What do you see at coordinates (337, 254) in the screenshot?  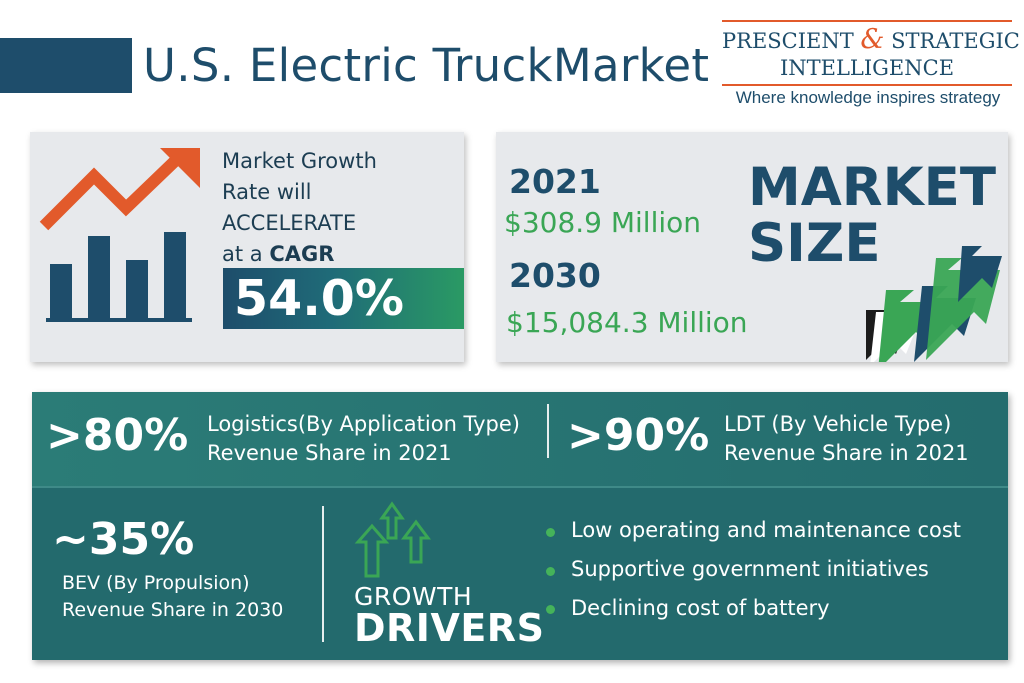 I see `growth-line-4: at a CAGR` at bounding box center [337, 254].